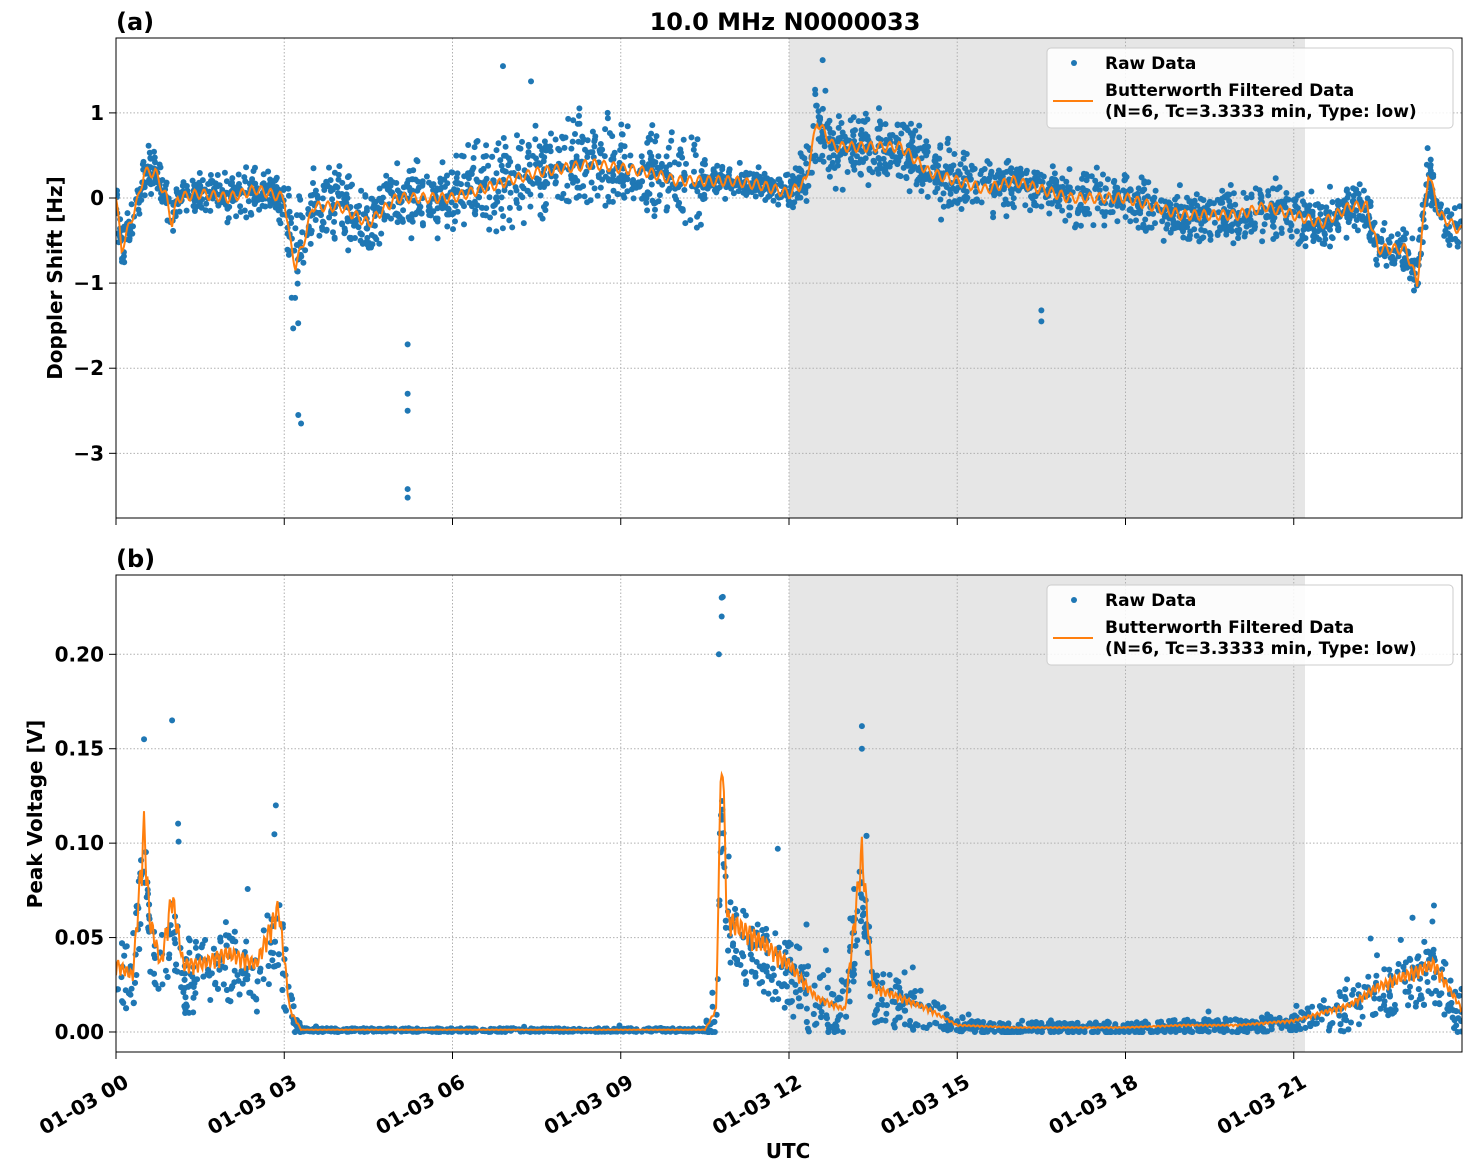 Image resolution: width=1472 pixels, height=1176 pixels. Describe the element at coordinates (97, 113) in the screenshot. I see `y-tick-label: 1` at that location.